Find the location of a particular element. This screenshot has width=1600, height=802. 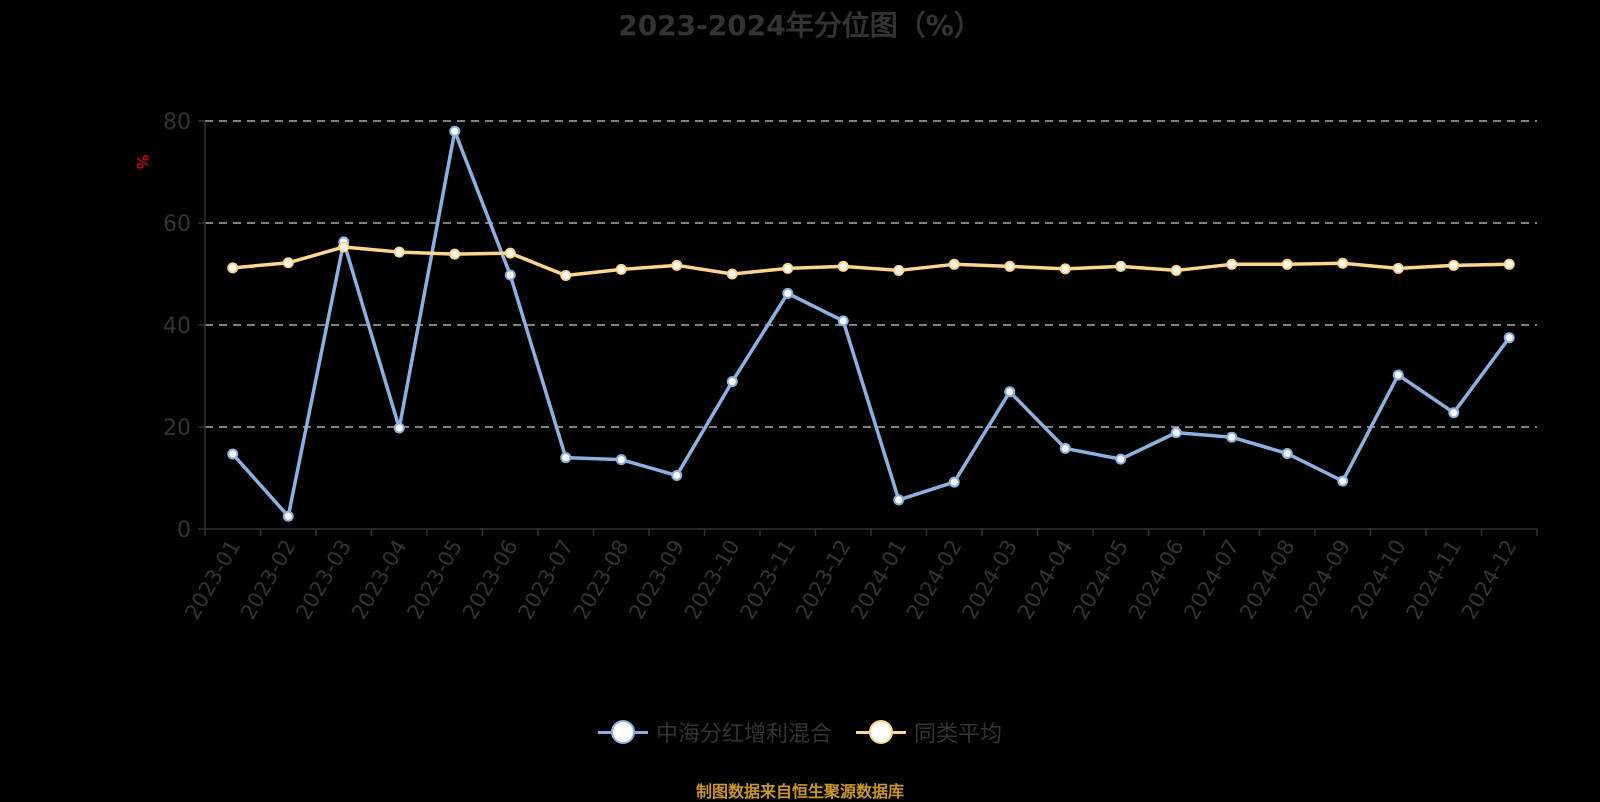

legend-item-fund: 中海分红增利混合 is located at coordinates (714, 732).